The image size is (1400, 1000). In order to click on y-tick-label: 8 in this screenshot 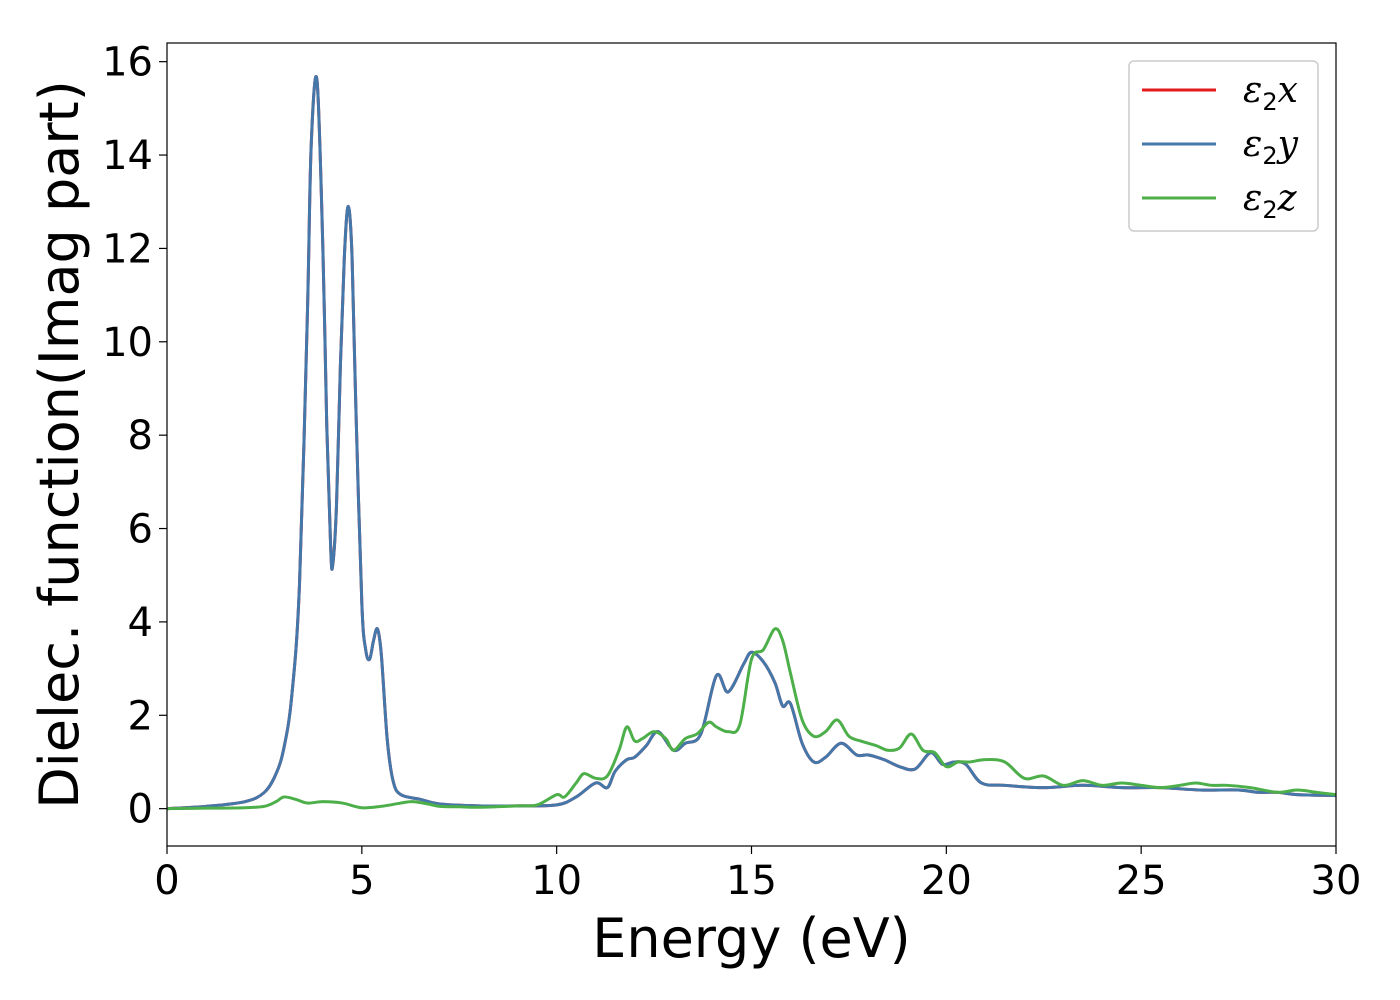, I will do `click(140, 436)`.